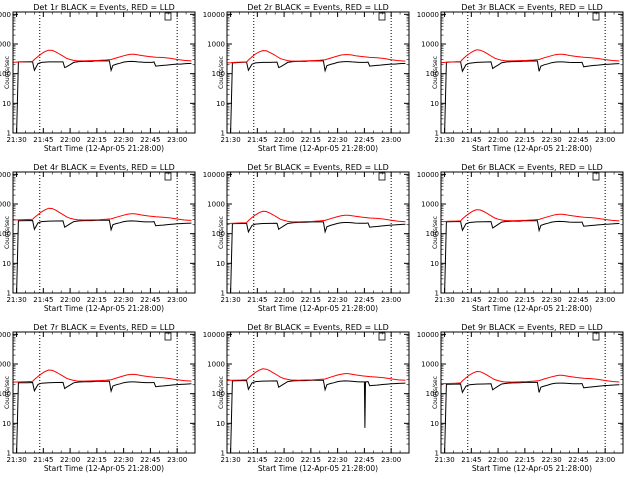 This screenshot has width=640, height=480. Describe the element at coordinates (318, 167) in the screenshot. I see `chart-title: Det 5r BLACK = Events, RED = LLD` at that location.